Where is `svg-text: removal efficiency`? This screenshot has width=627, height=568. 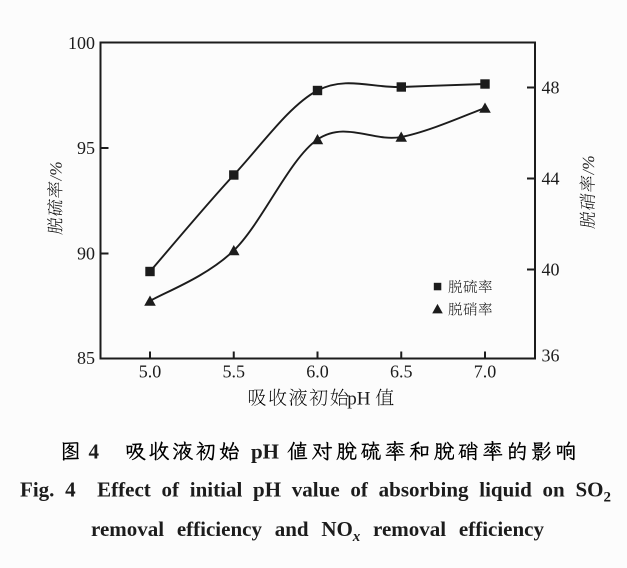 svg-text: removal efficiency is located at coordinates (452, 529).